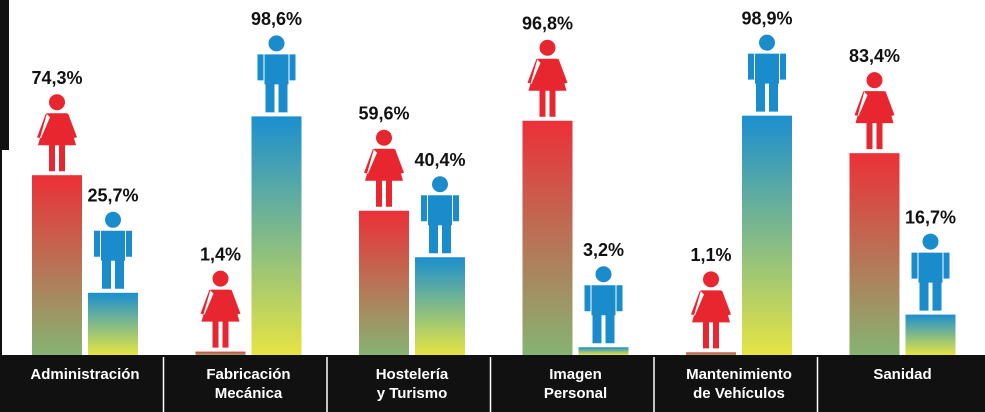 The image size is (985, 412). What do you see at coordinates (112, 196) in the screenshot?
I see `value-label: 25,7%` at bounding box center [112, 196].